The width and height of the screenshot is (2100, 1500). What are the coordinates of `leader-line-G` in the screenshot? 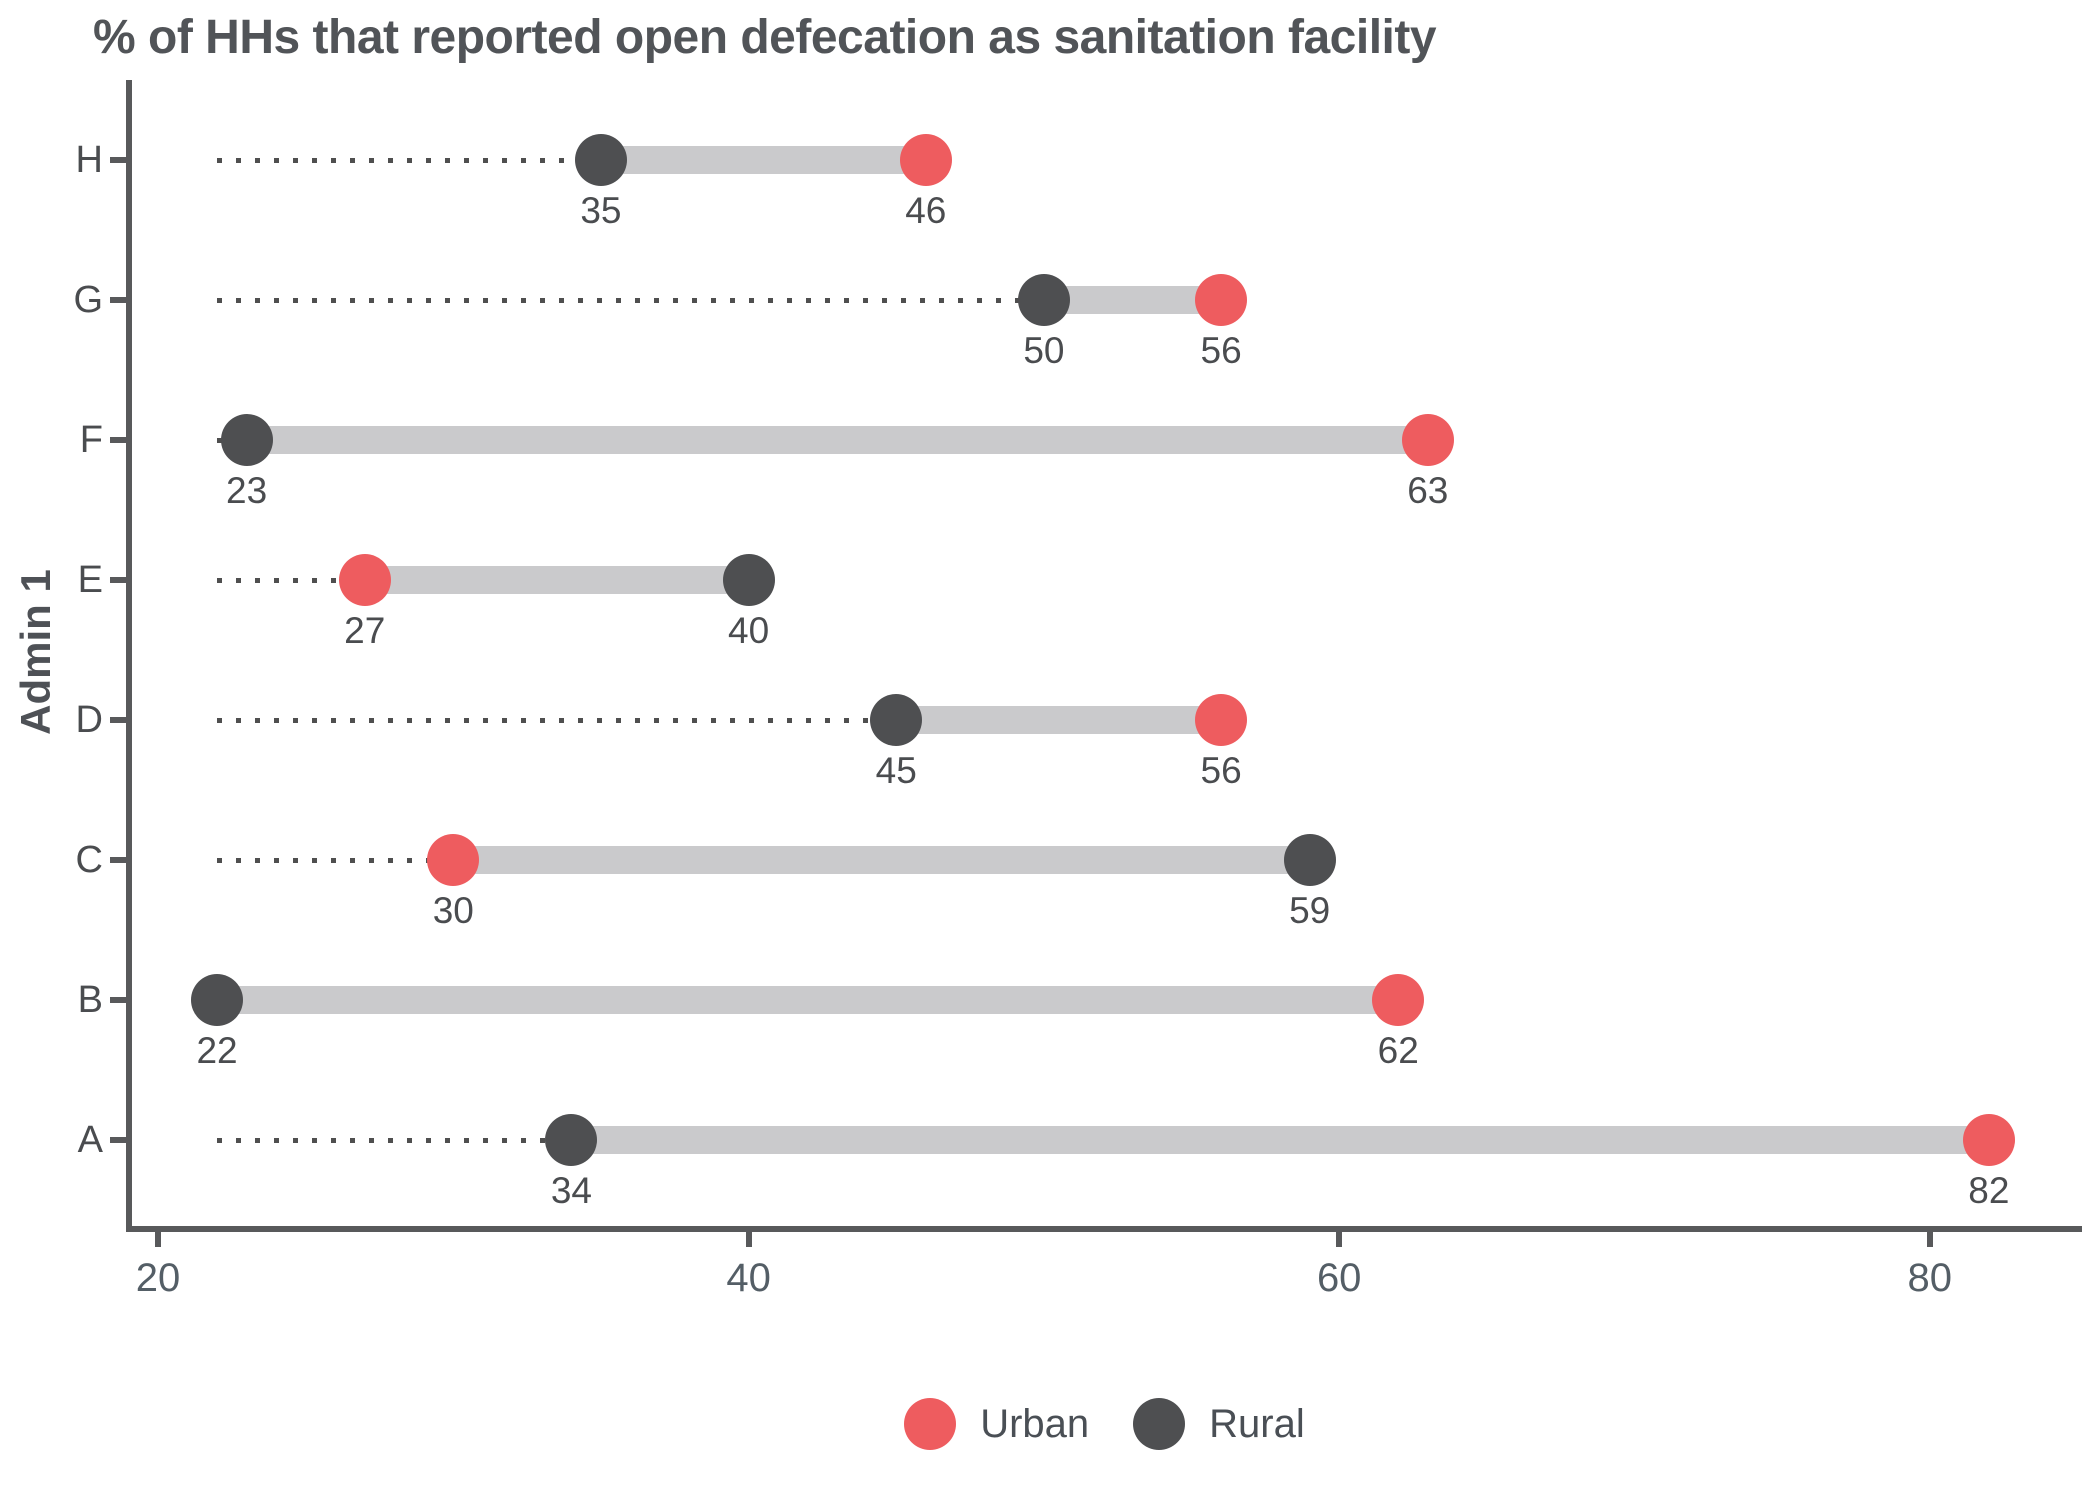 It's located at (630, 300).